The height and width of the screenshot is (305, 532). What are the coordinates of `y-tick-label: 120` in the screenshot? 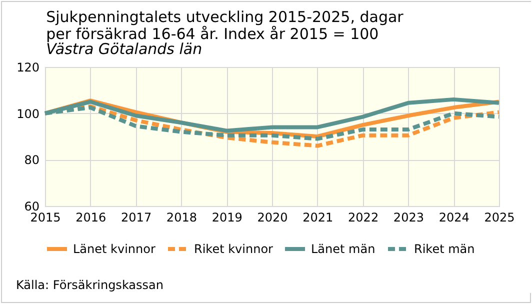 It's located at (28, 67).